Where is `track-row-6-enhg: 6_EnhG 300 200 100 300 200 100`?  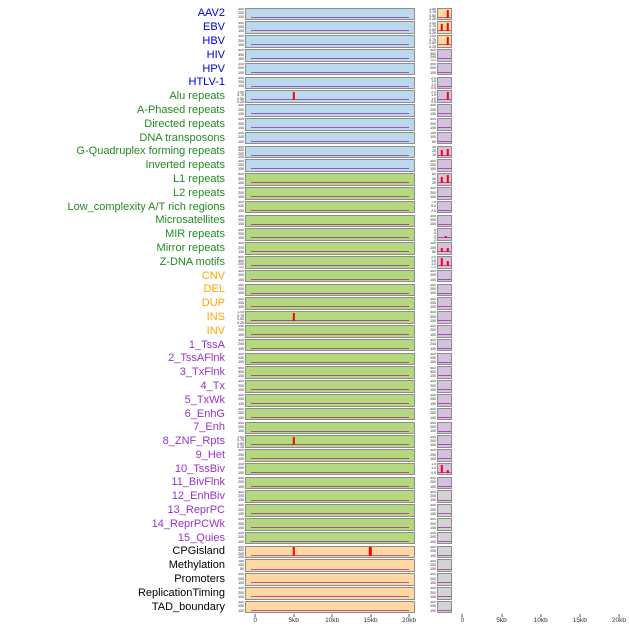
track-row-6-enhg: 6_EnhG 300 200 100 300 200 100 is located at coordinates (315, 414).